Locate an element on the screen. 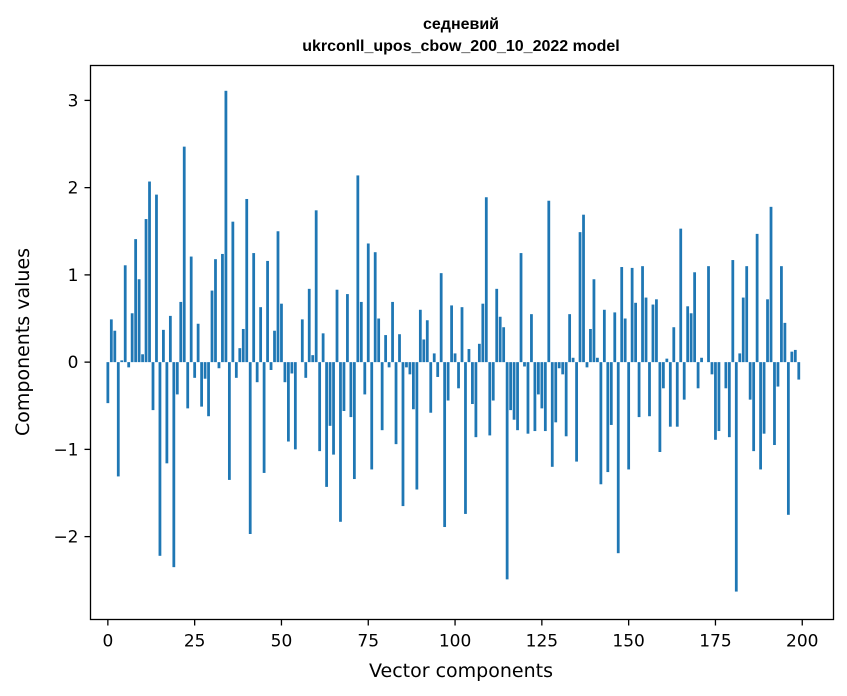 This screenshot has width=847, height=696. x-axis-ticks: 0 25 50 75 100 125 150 175 200 is located at coordinates (460, 635).